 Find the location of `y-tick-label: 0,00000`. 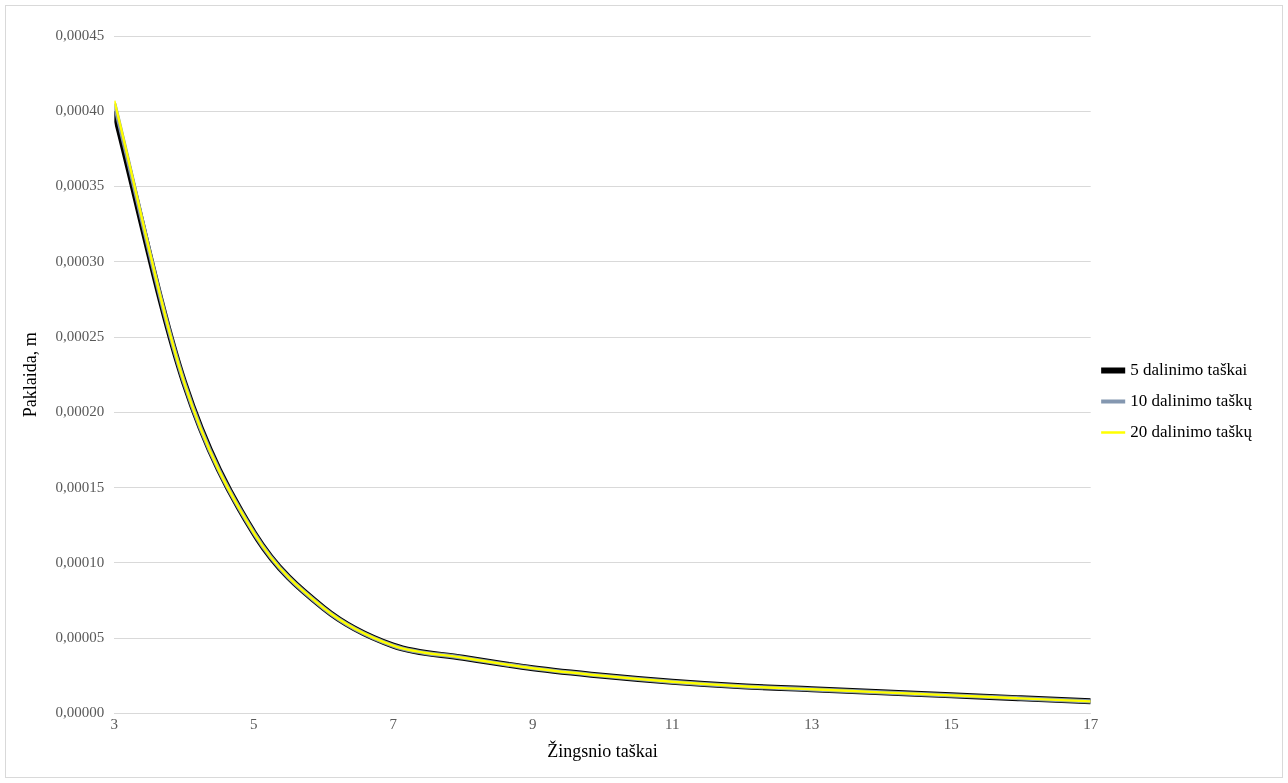

y-tick-label: 0,00000 is located at coordinates (80, 712).